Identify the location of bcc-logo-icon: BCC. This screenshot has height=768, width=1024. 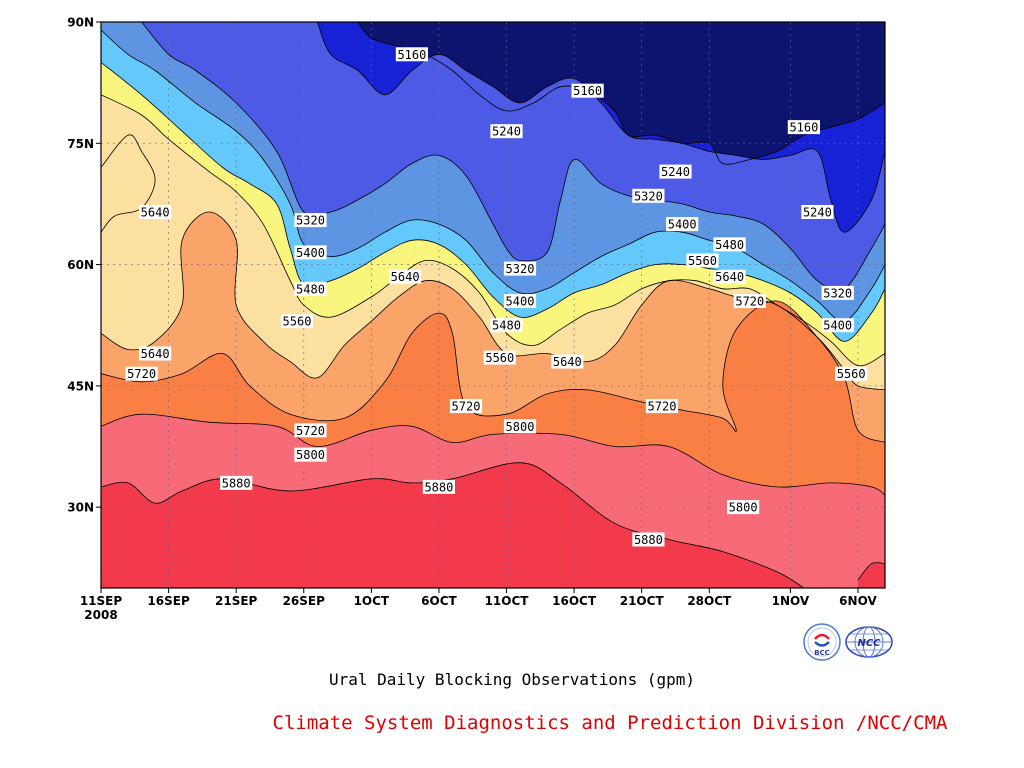
(822, 642).